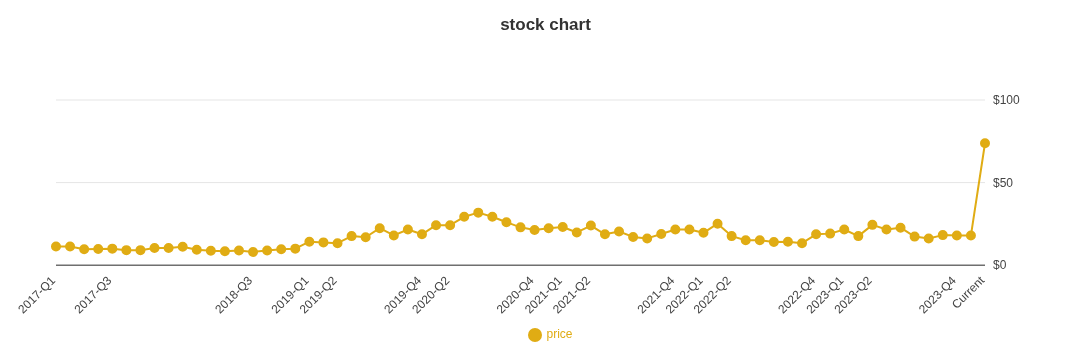 This screenshot has height=350, width=1091. Describe the element at coordinates (545, 25) in the screenshot. I see `chart-title: stock chart` at that location.